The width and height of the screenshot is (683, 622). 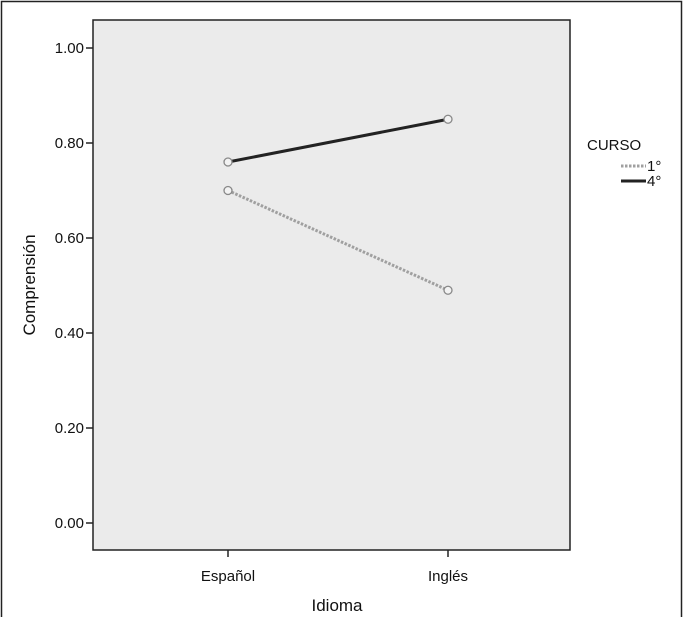 I want to click on y-tick-label: 0.80, so click(x=69, y=143).